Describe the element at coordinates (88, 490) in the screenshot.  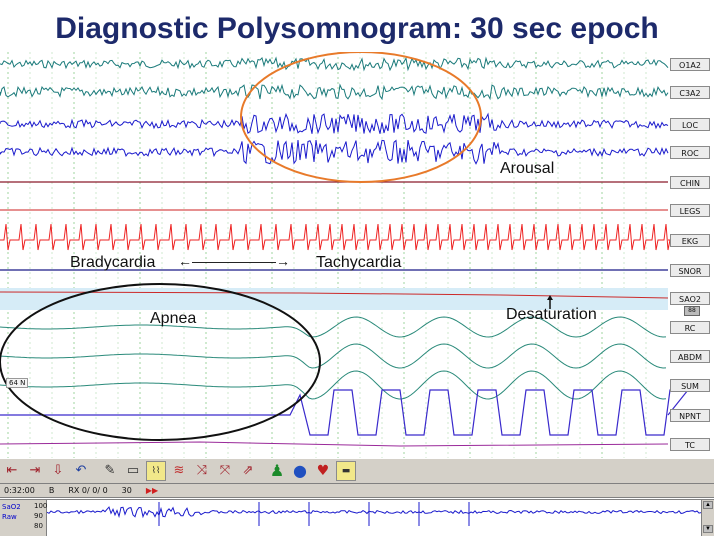
I see `rx-readout: RX 0/ 0/ 0` at that location.